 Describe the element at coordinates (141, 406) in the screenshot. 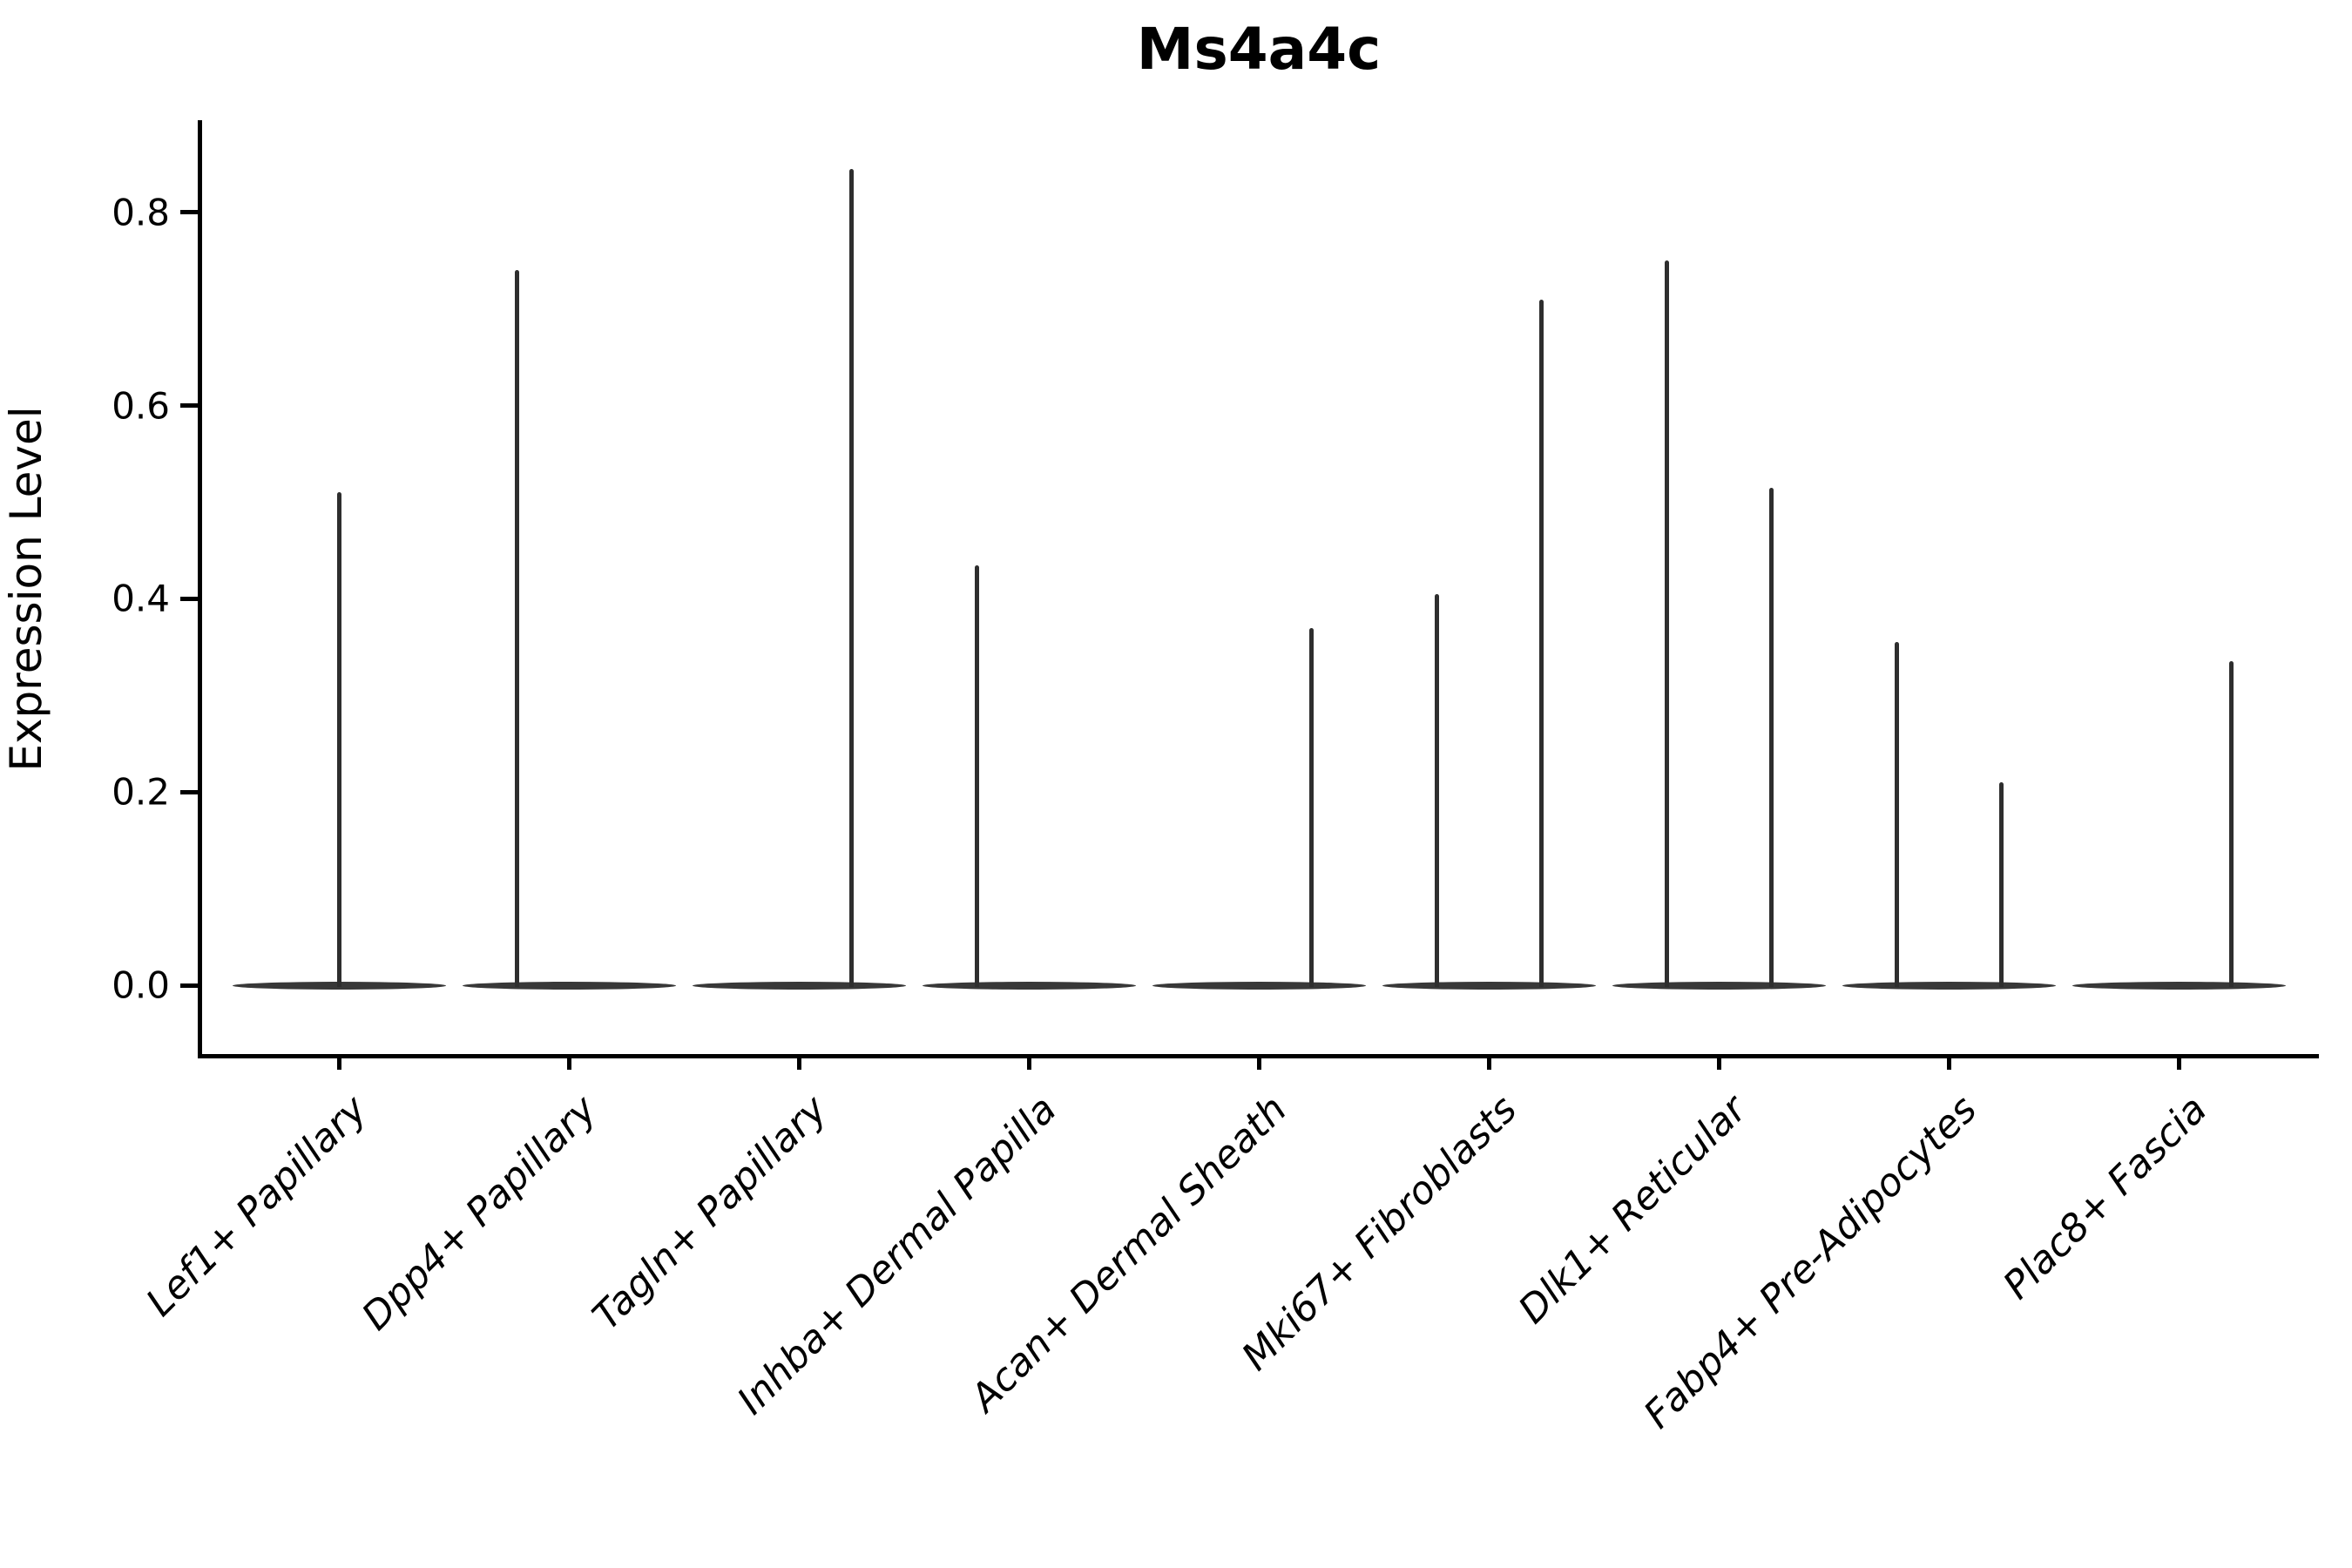

I see `y-tick-label: 0.6` at that location.